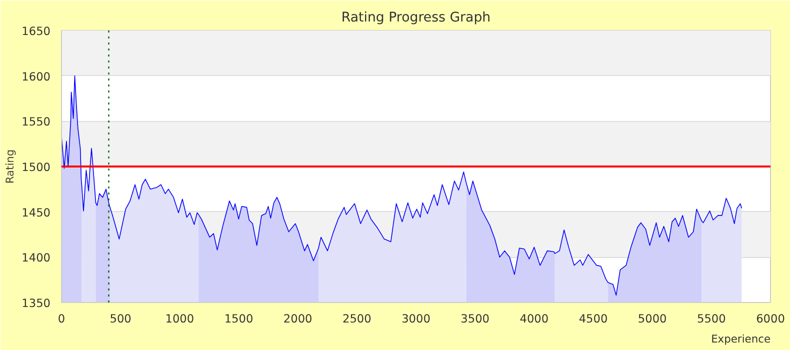 The image size is (790, 350). I want to click on y-tick-label: 1600, so click(36, 76).